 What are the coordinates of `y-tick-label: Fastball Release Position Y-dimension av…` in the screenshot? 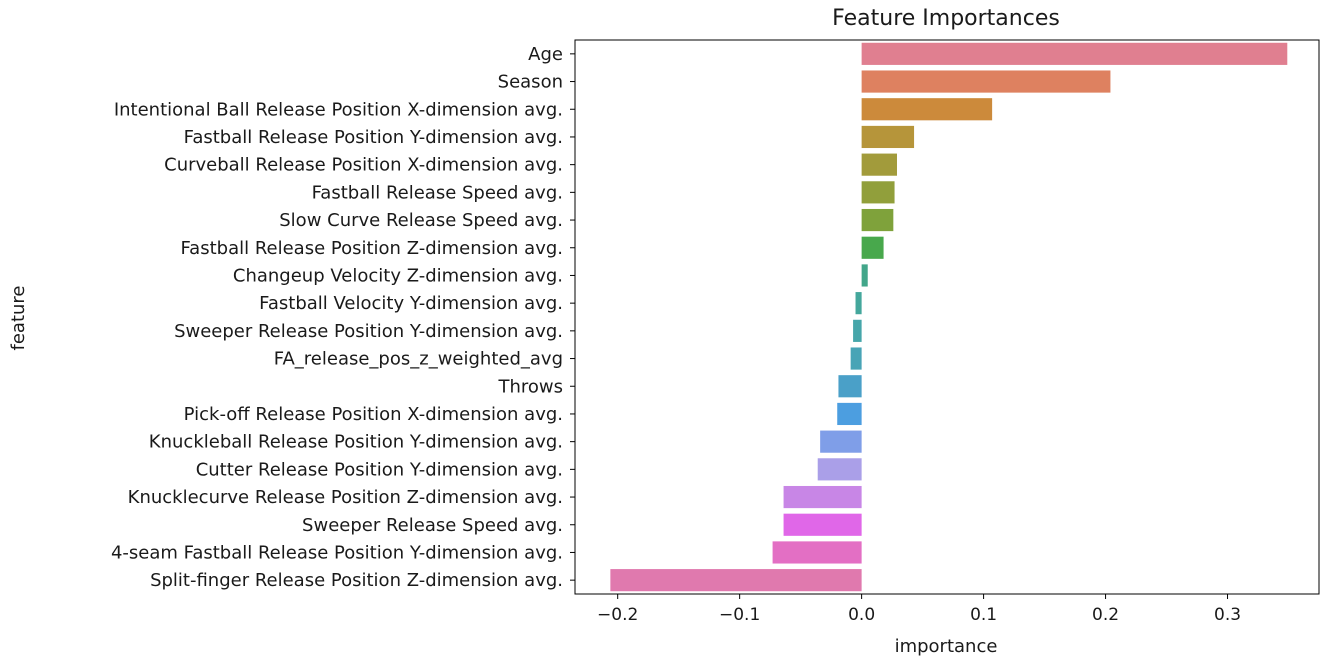 It's located at (373, 137).